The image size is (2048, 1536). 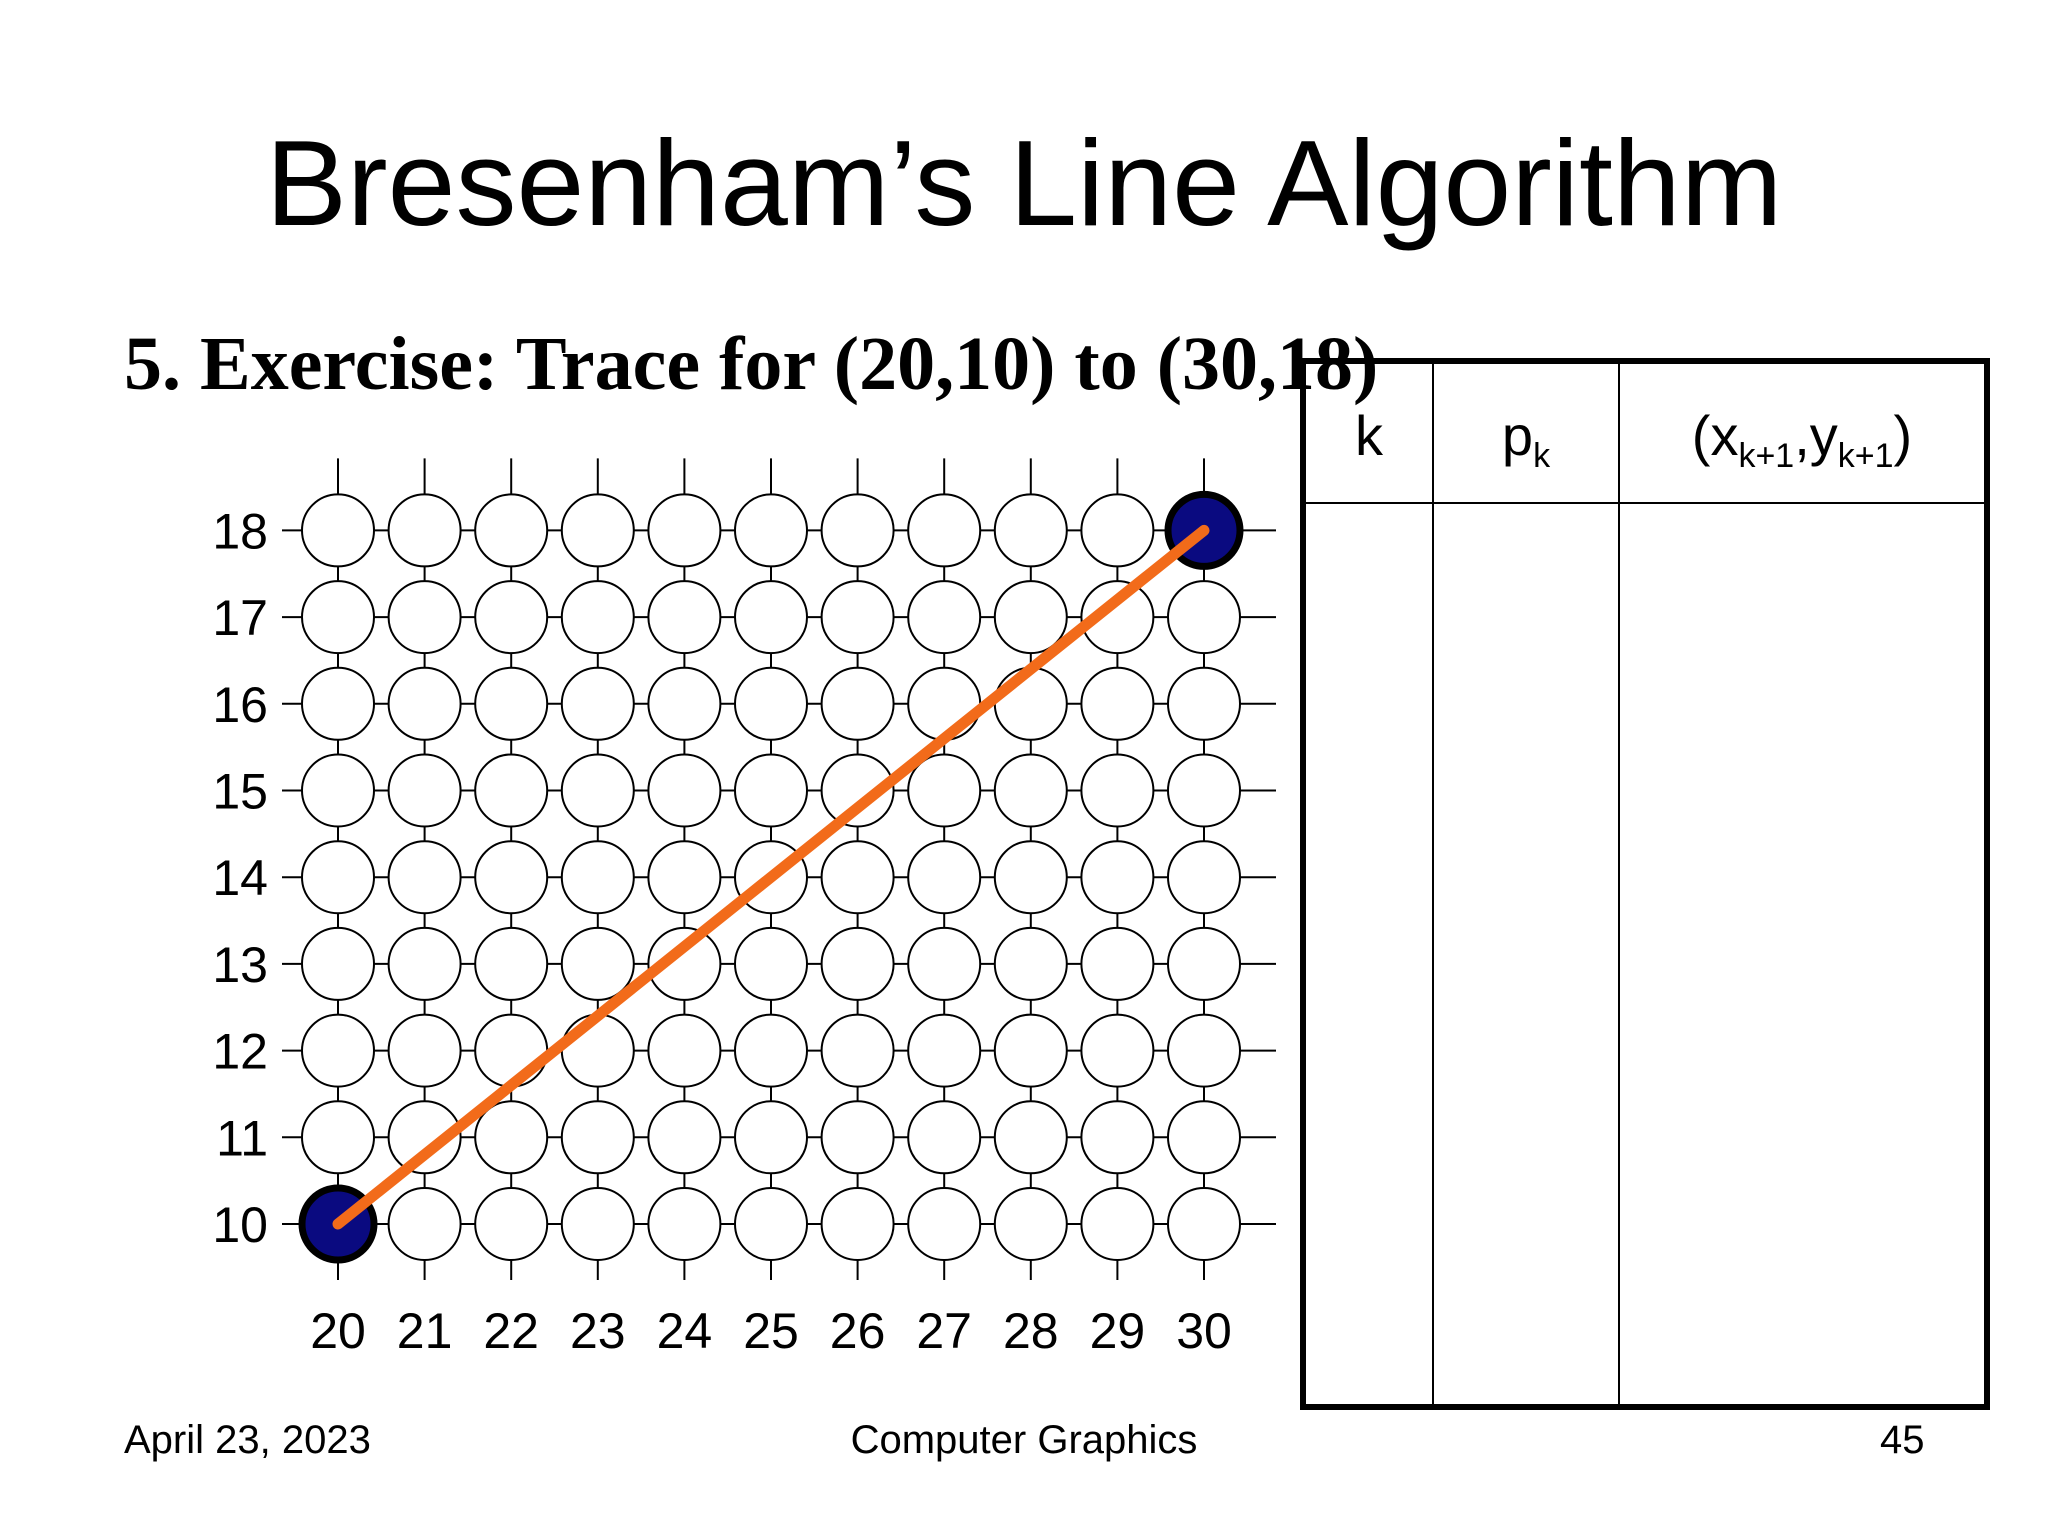 I want to click on footer-date: April 23, 2023, so click(x=247, y=1440).